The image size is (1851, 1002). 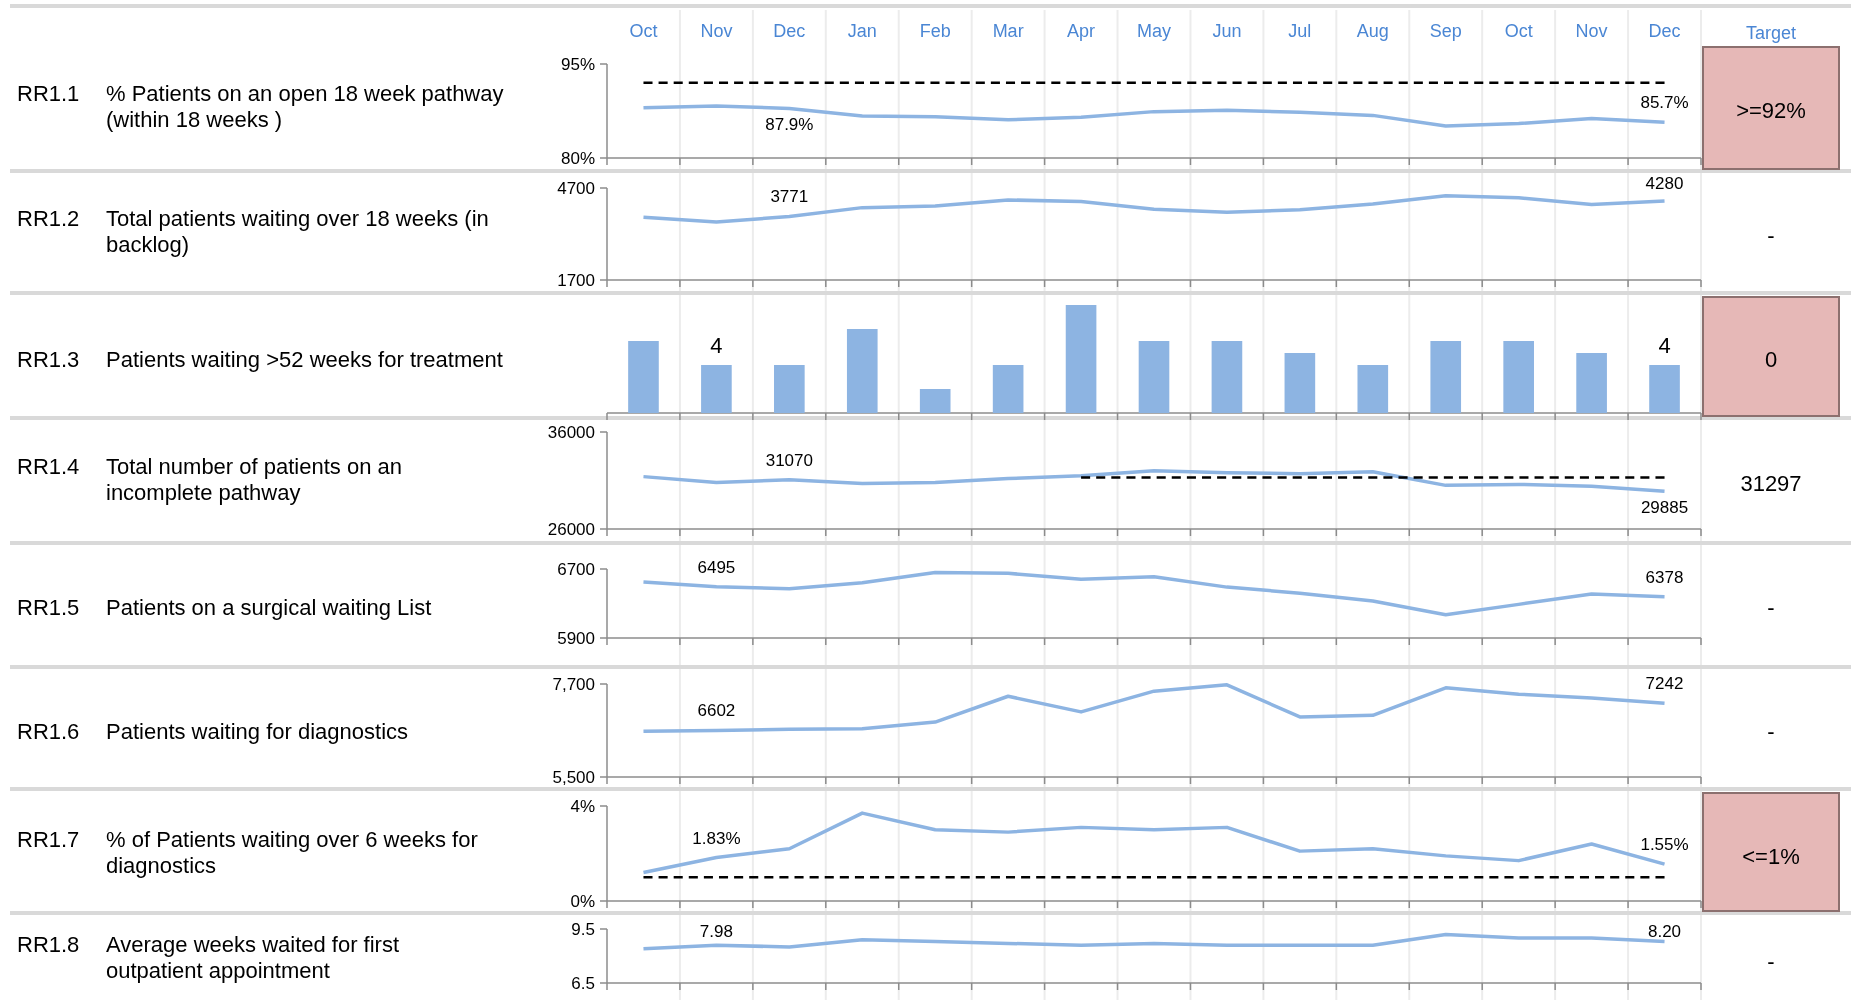 What do you see at coordinates (1081, 31) in the screenshot?
I see `x-tick-label: Apr` at bounding box center [1081, 31].